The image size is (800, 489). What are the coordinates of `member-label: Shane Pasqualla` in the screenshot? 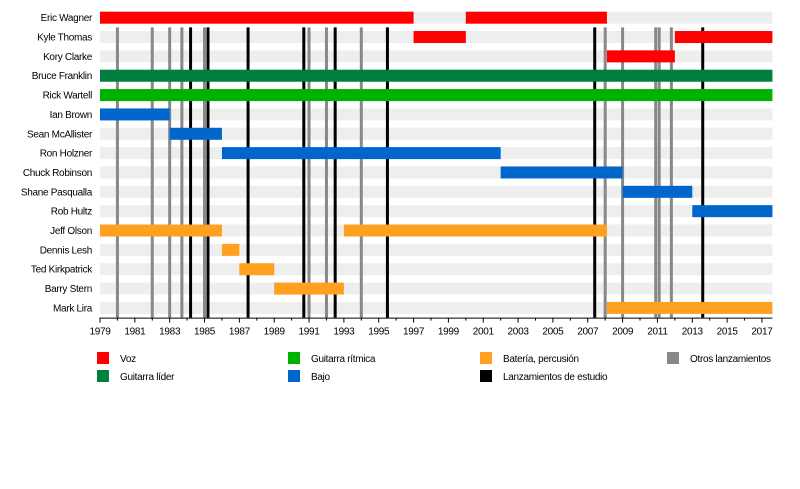 It's located at (57, 192).